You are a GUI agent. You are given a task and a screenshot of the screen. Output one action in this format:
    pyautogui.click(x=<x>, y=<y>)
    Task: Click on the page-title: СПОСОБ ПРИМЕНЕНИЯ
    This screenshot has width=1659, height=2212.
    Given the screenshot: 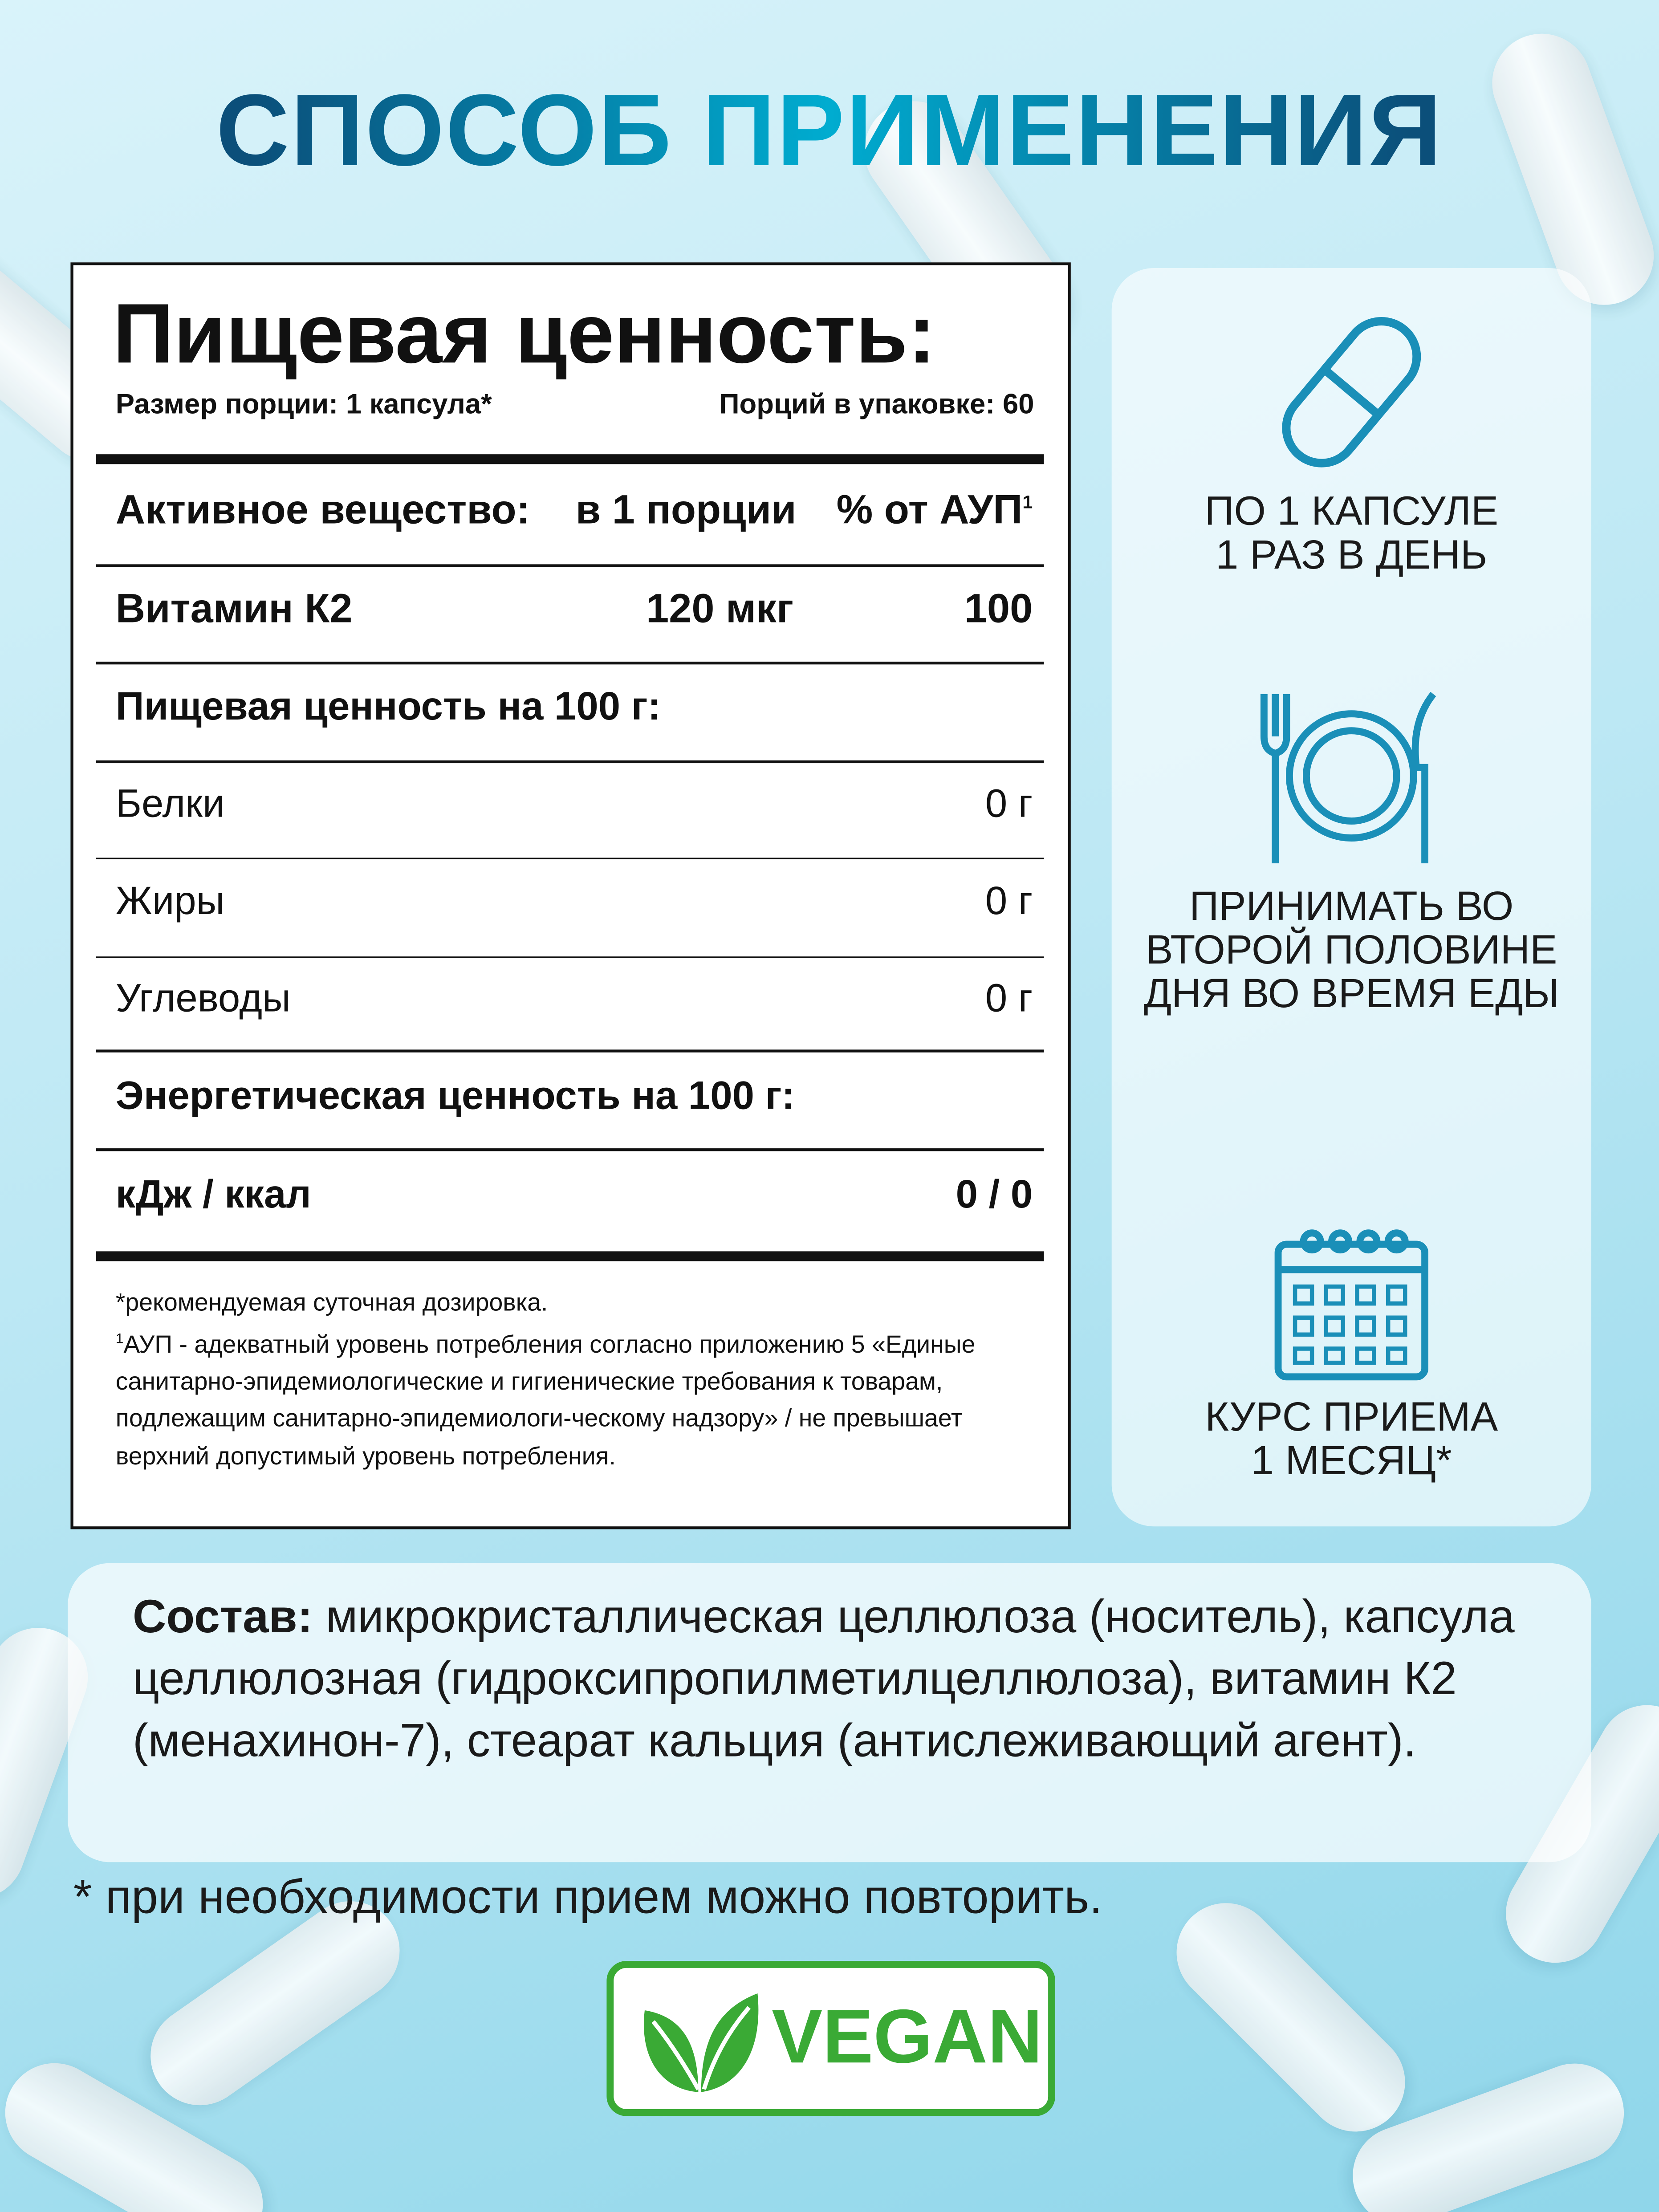 What is the action you would take?
    pyautogui.click(x=829, y=131)
    